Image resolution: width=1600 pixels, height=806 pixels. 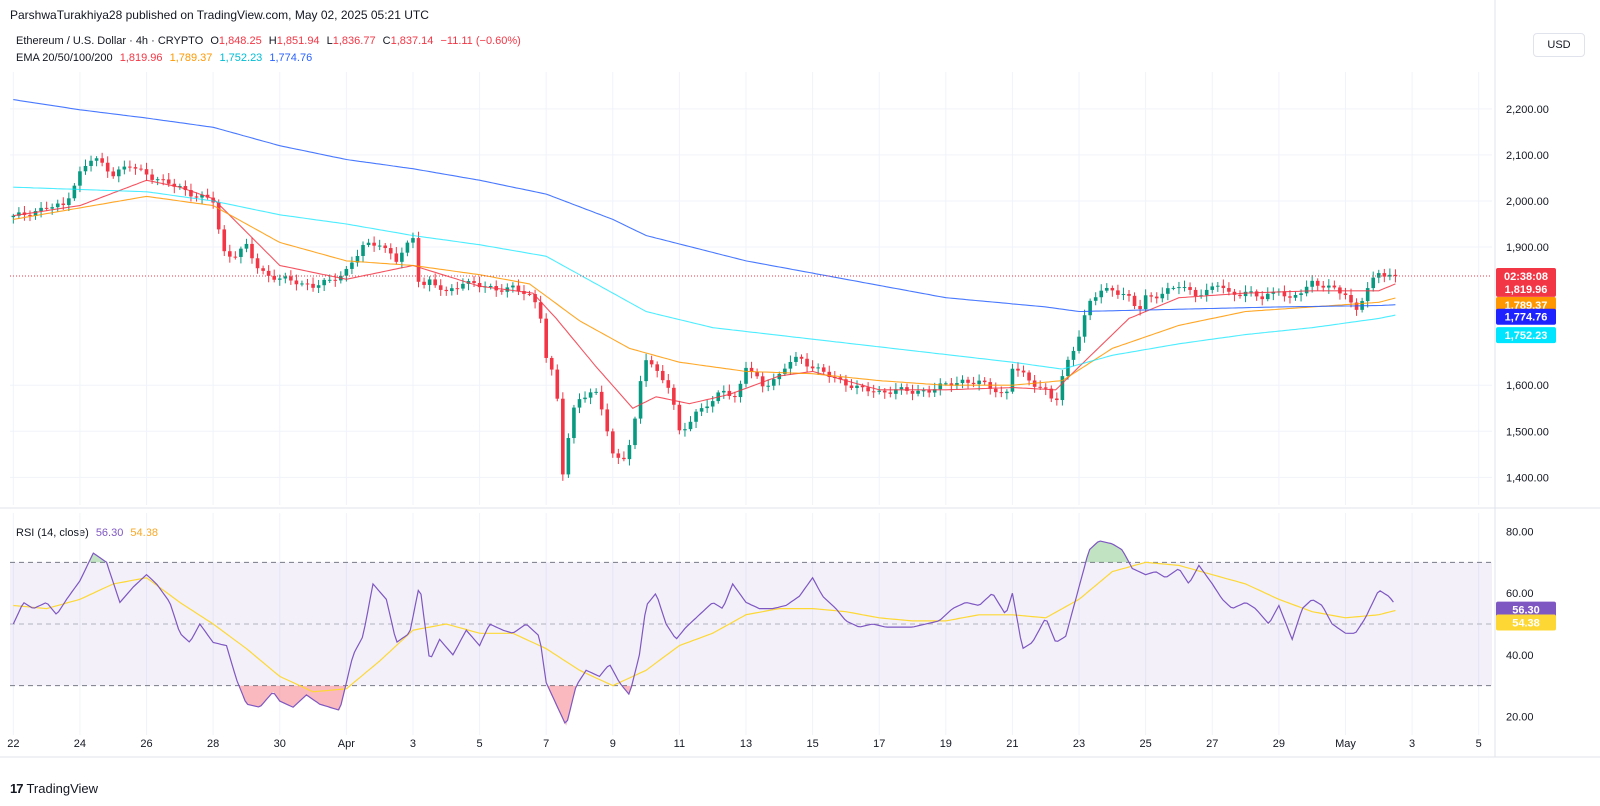 I want to click on ohlc-low: L1,836.77, so click(x=351, y=41).